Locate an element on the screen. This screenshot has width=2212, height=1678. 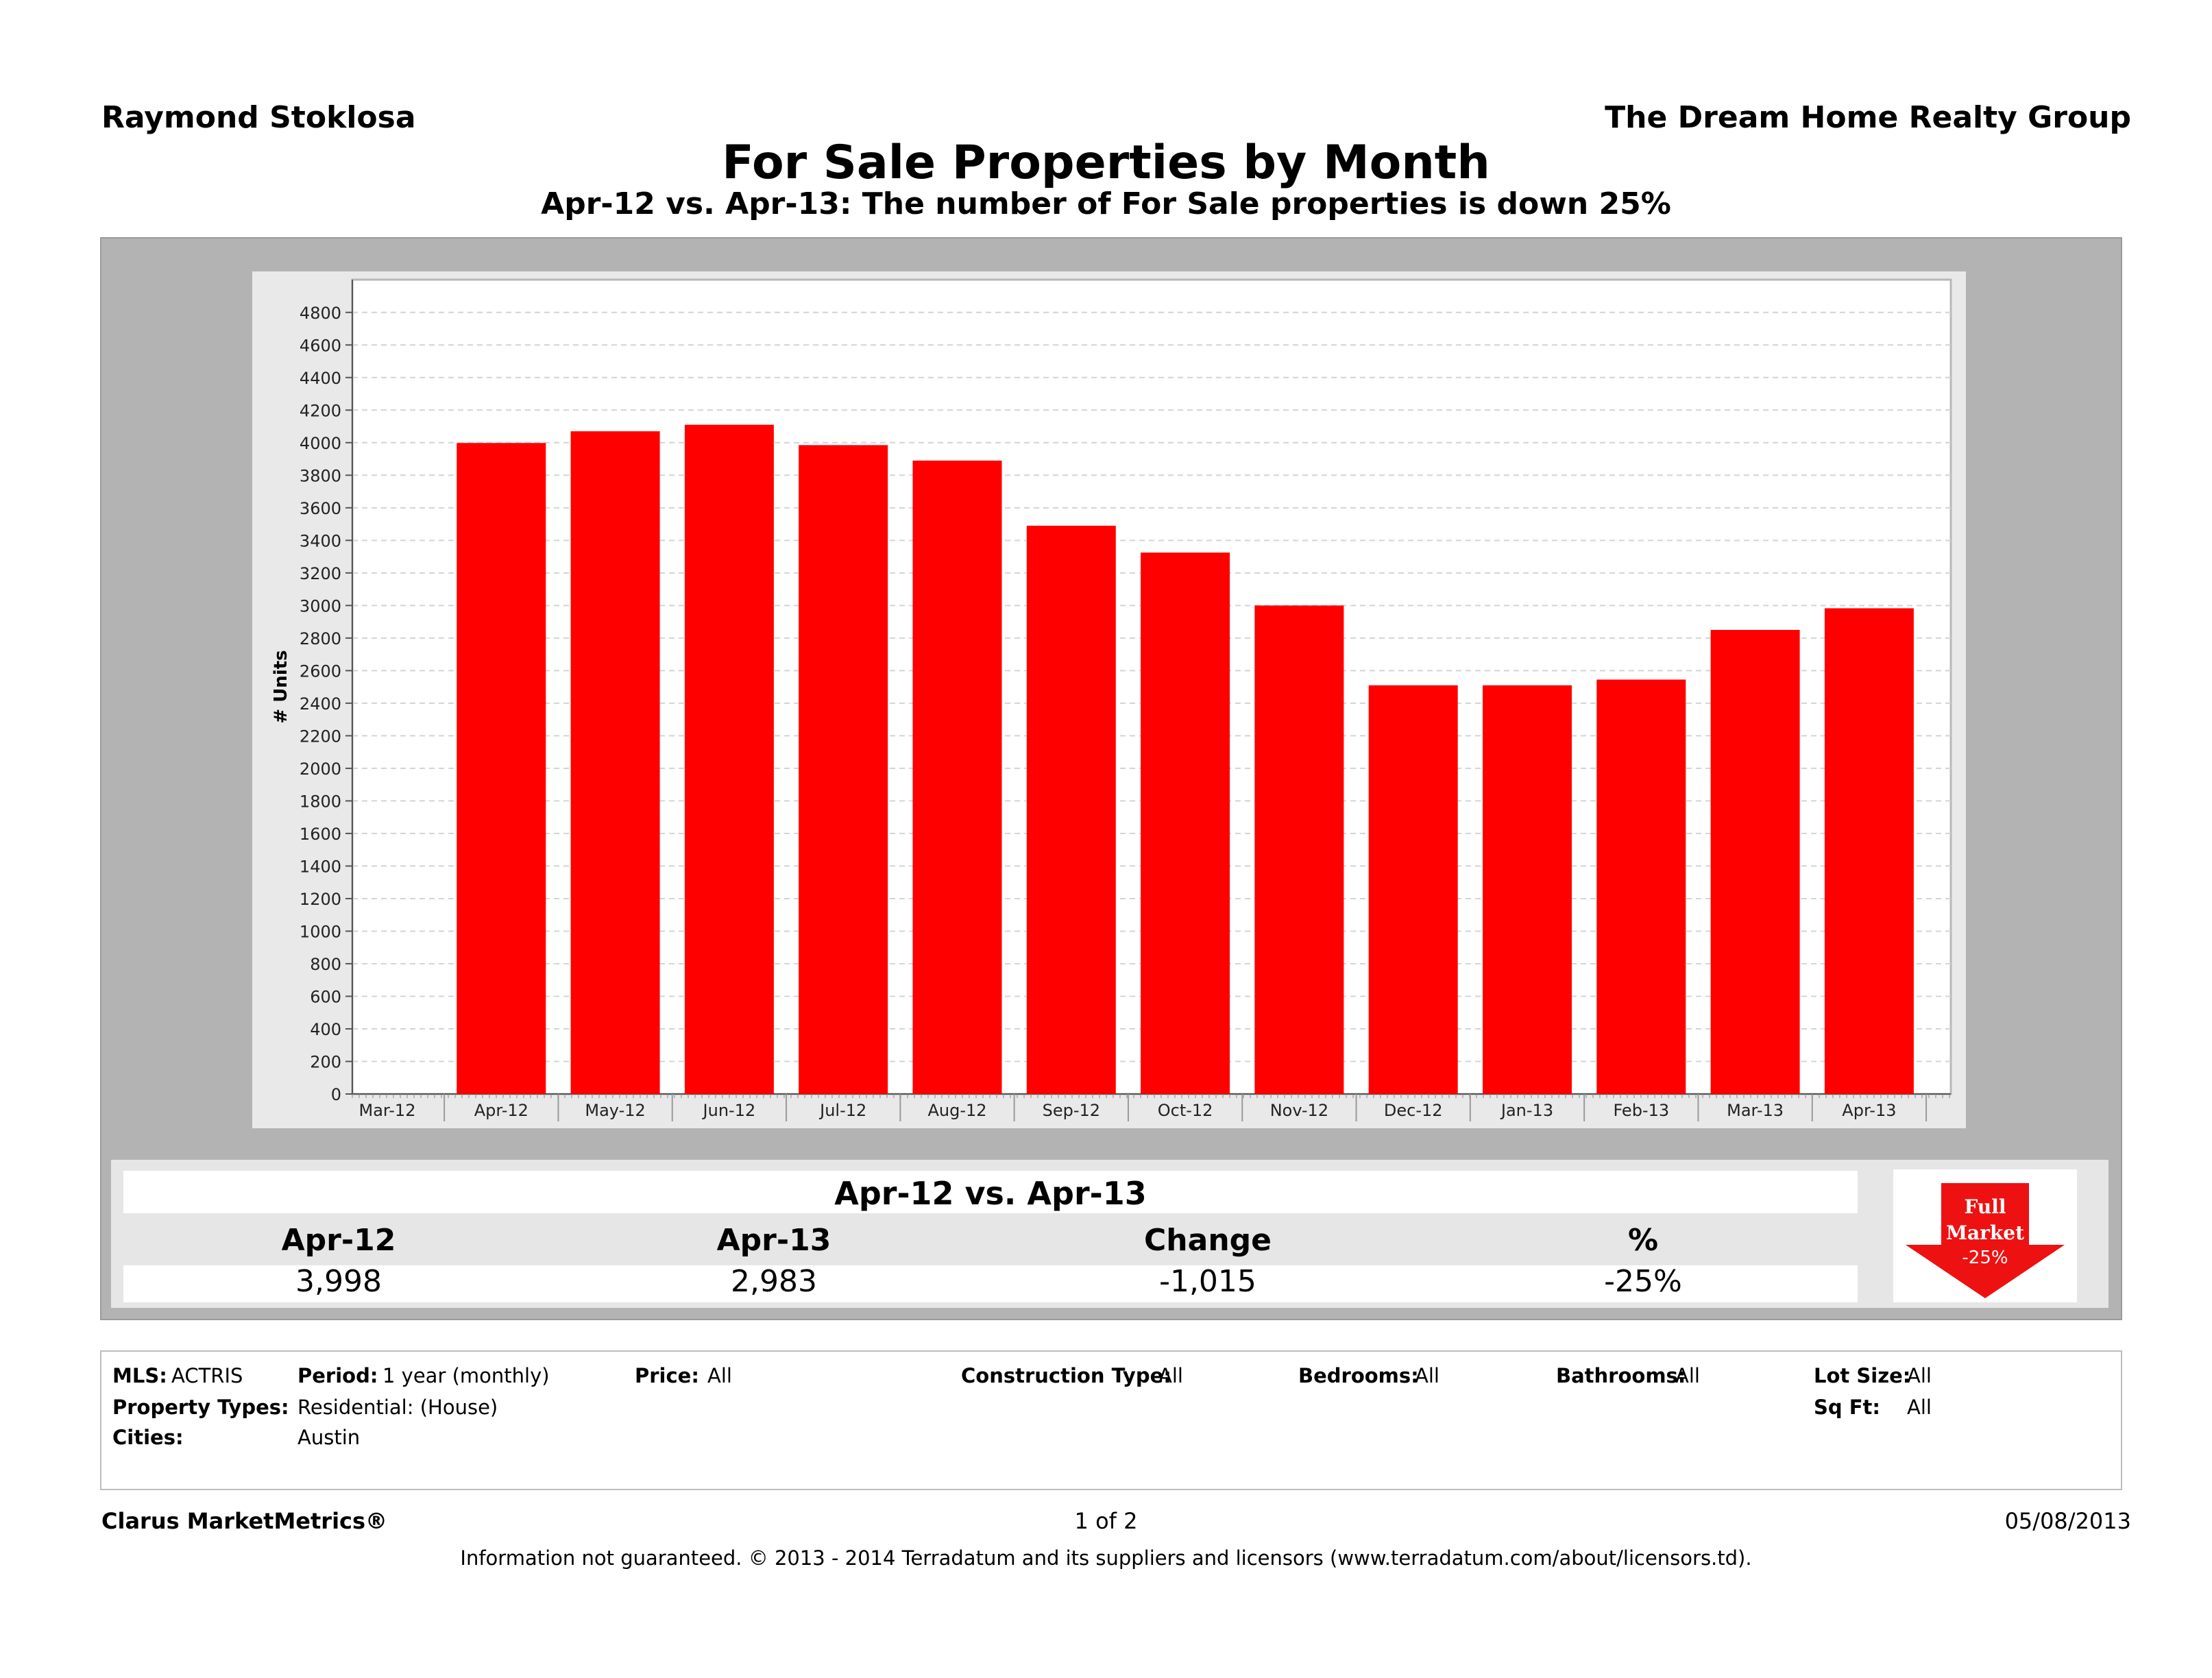
sq-ft-label: Sq Ft: is located at coordinates (1847, 1407).